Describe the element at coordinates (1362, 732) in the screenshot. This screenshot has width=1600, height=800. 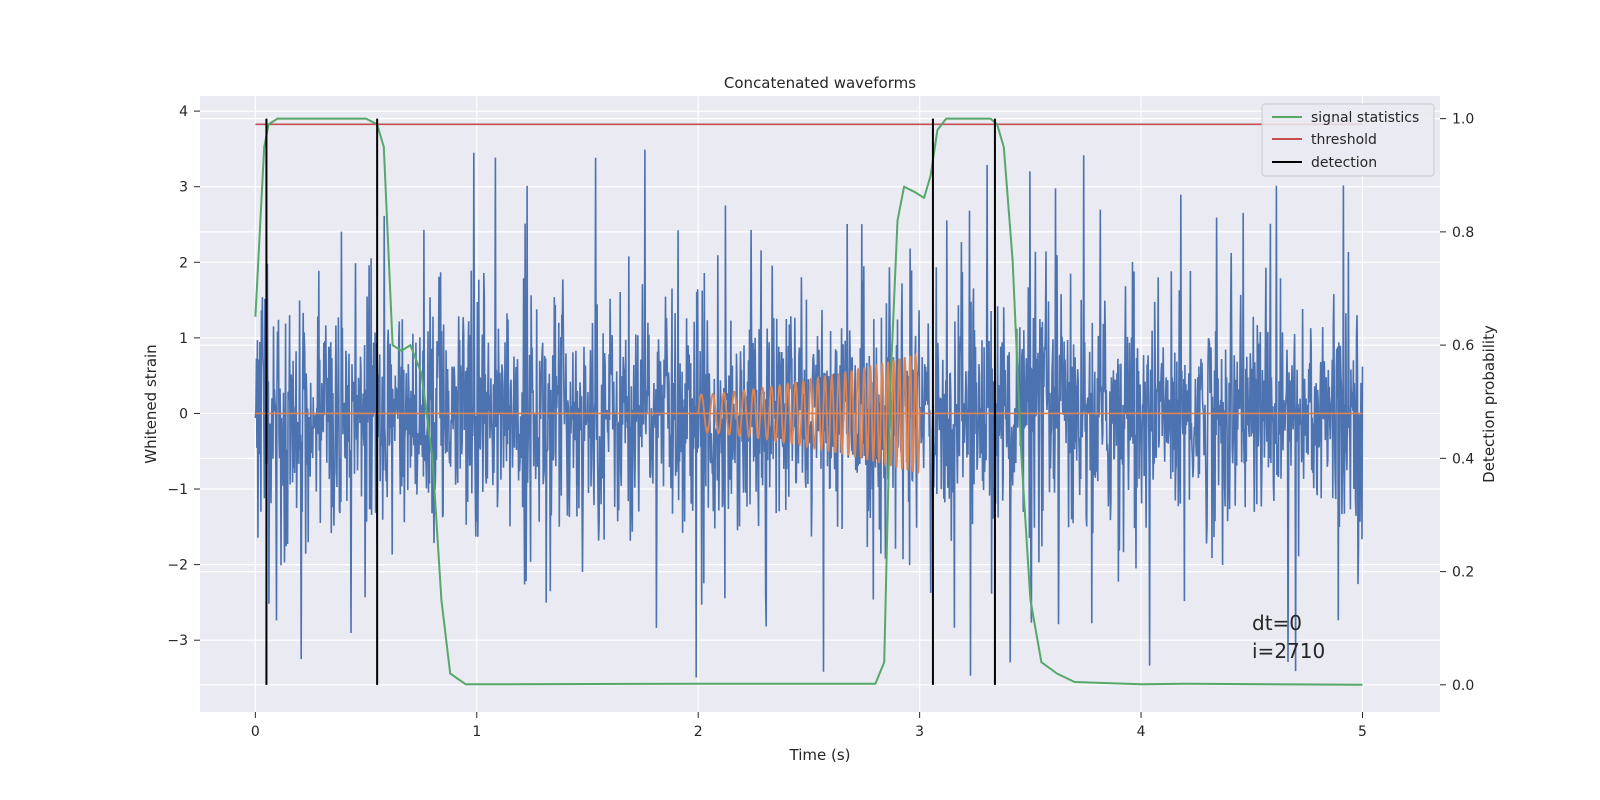
I see `x-tick-label: 5` at that location.